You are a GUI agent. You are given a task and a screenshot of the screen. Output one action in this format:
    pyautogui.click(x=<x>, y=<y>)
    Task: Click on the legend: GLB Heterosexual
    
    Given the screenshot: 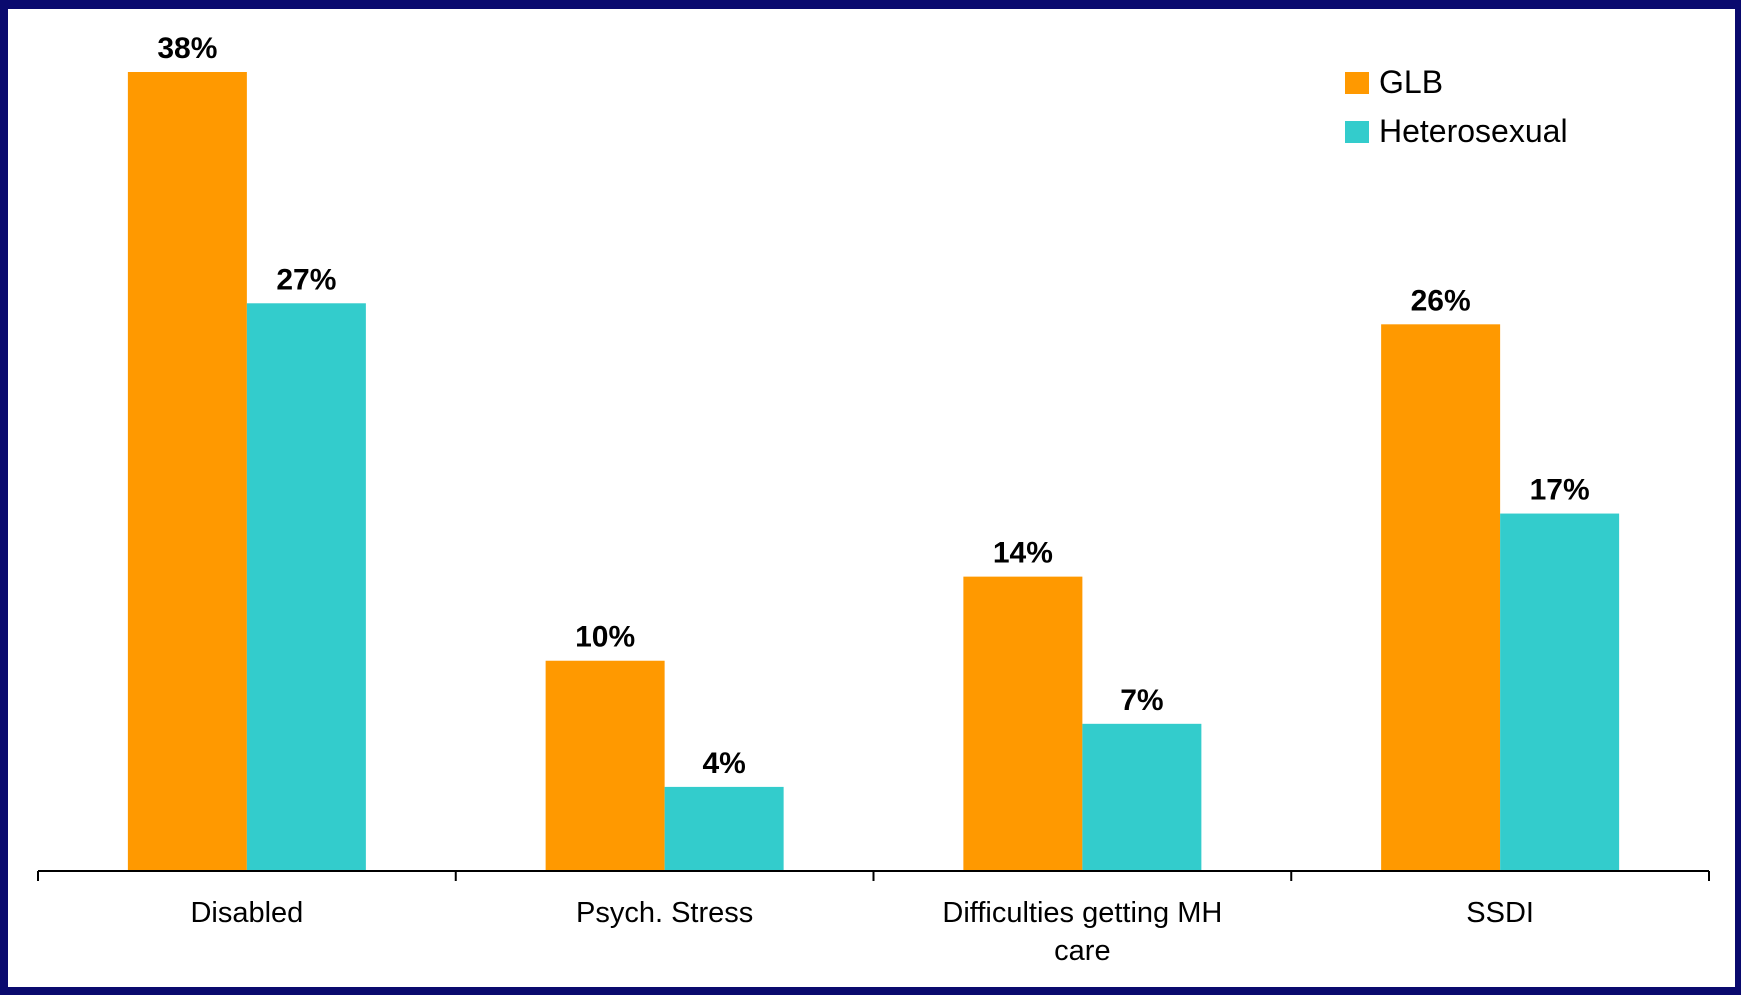 What is the action you would take?
    pyautogui.click(x=1456, y=106)
    